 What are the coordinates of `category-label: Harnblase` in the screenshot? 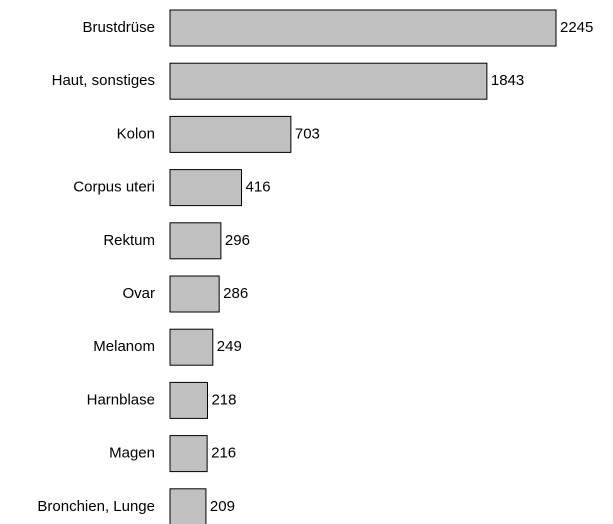 It's located at (121, 399).